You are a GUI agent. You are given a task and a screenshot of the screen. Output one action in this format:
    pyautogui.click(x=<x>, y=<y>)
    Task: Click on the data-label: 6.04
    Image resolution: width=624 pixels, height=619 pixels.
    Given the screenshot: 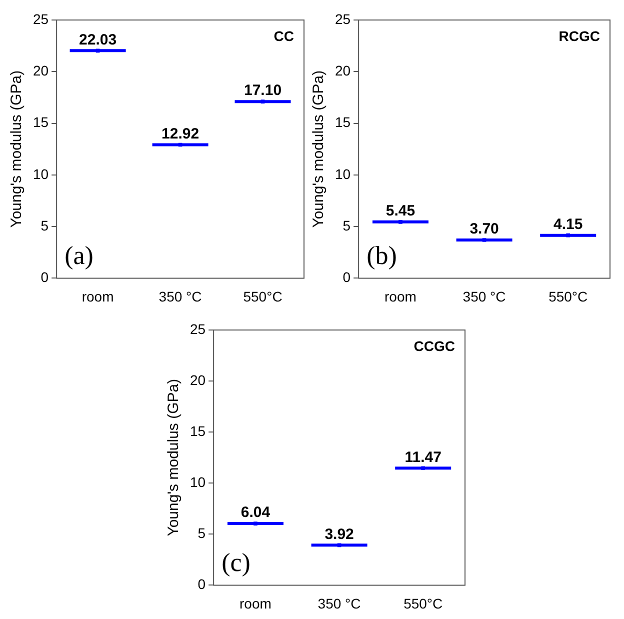 What is the action you would take?
    pyautogui.click(x=255, y=513)
    